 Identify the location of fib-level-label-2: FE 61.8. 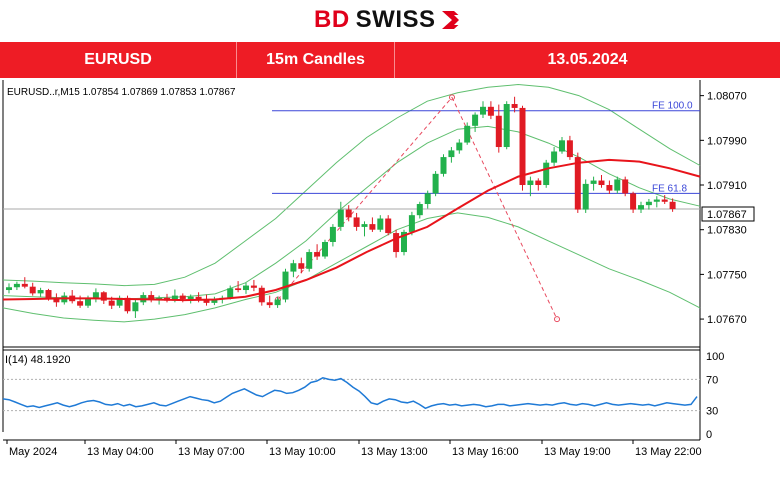
(669, 188).